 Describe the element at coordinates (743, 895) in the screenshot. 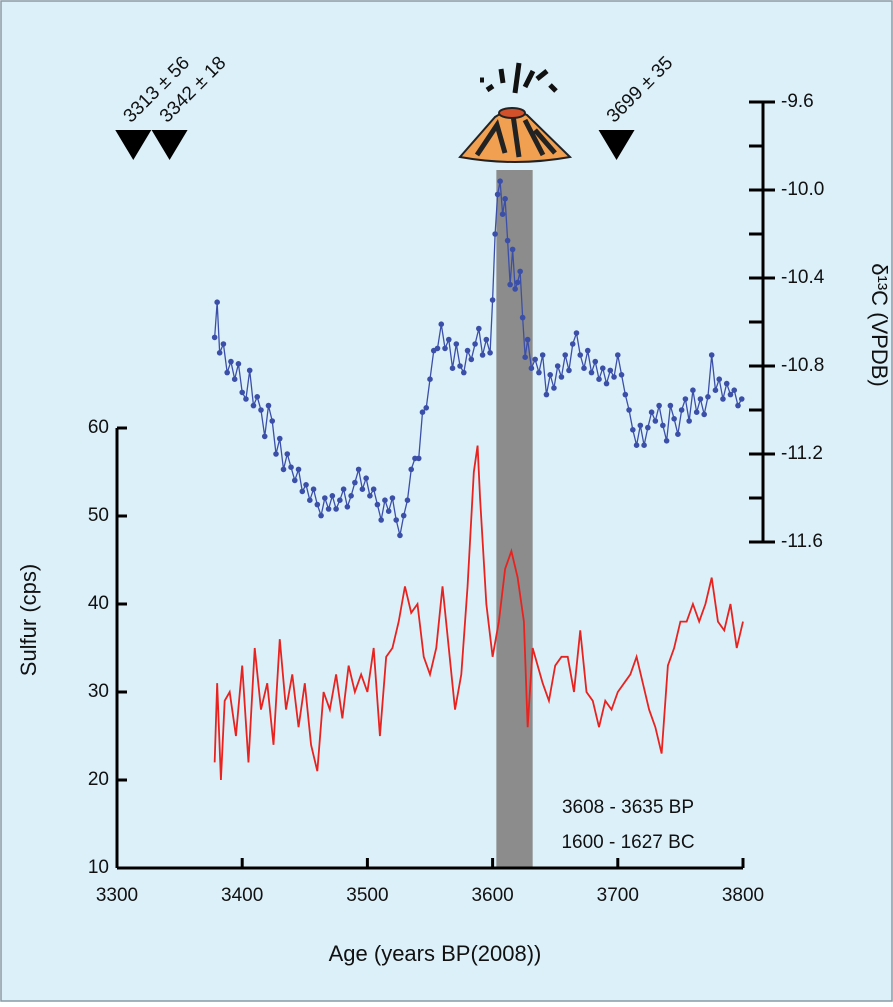

I see `x-tick-label: 3800` at that location.